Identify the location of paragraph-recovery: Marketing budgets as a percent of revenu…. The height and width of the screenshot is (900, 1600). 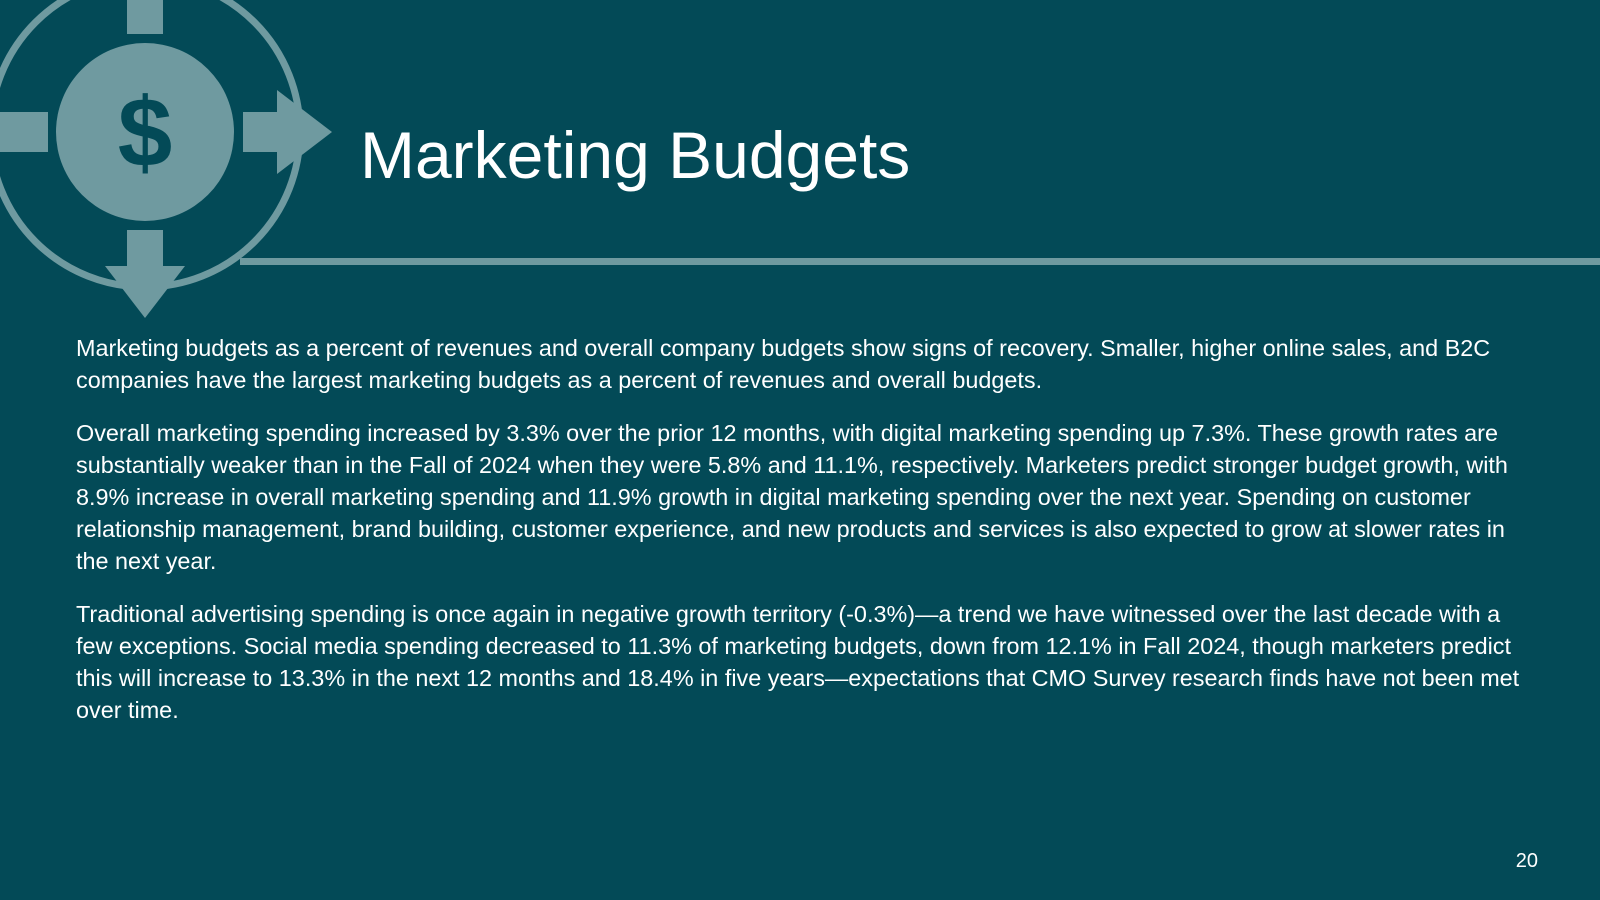
(783, 364).